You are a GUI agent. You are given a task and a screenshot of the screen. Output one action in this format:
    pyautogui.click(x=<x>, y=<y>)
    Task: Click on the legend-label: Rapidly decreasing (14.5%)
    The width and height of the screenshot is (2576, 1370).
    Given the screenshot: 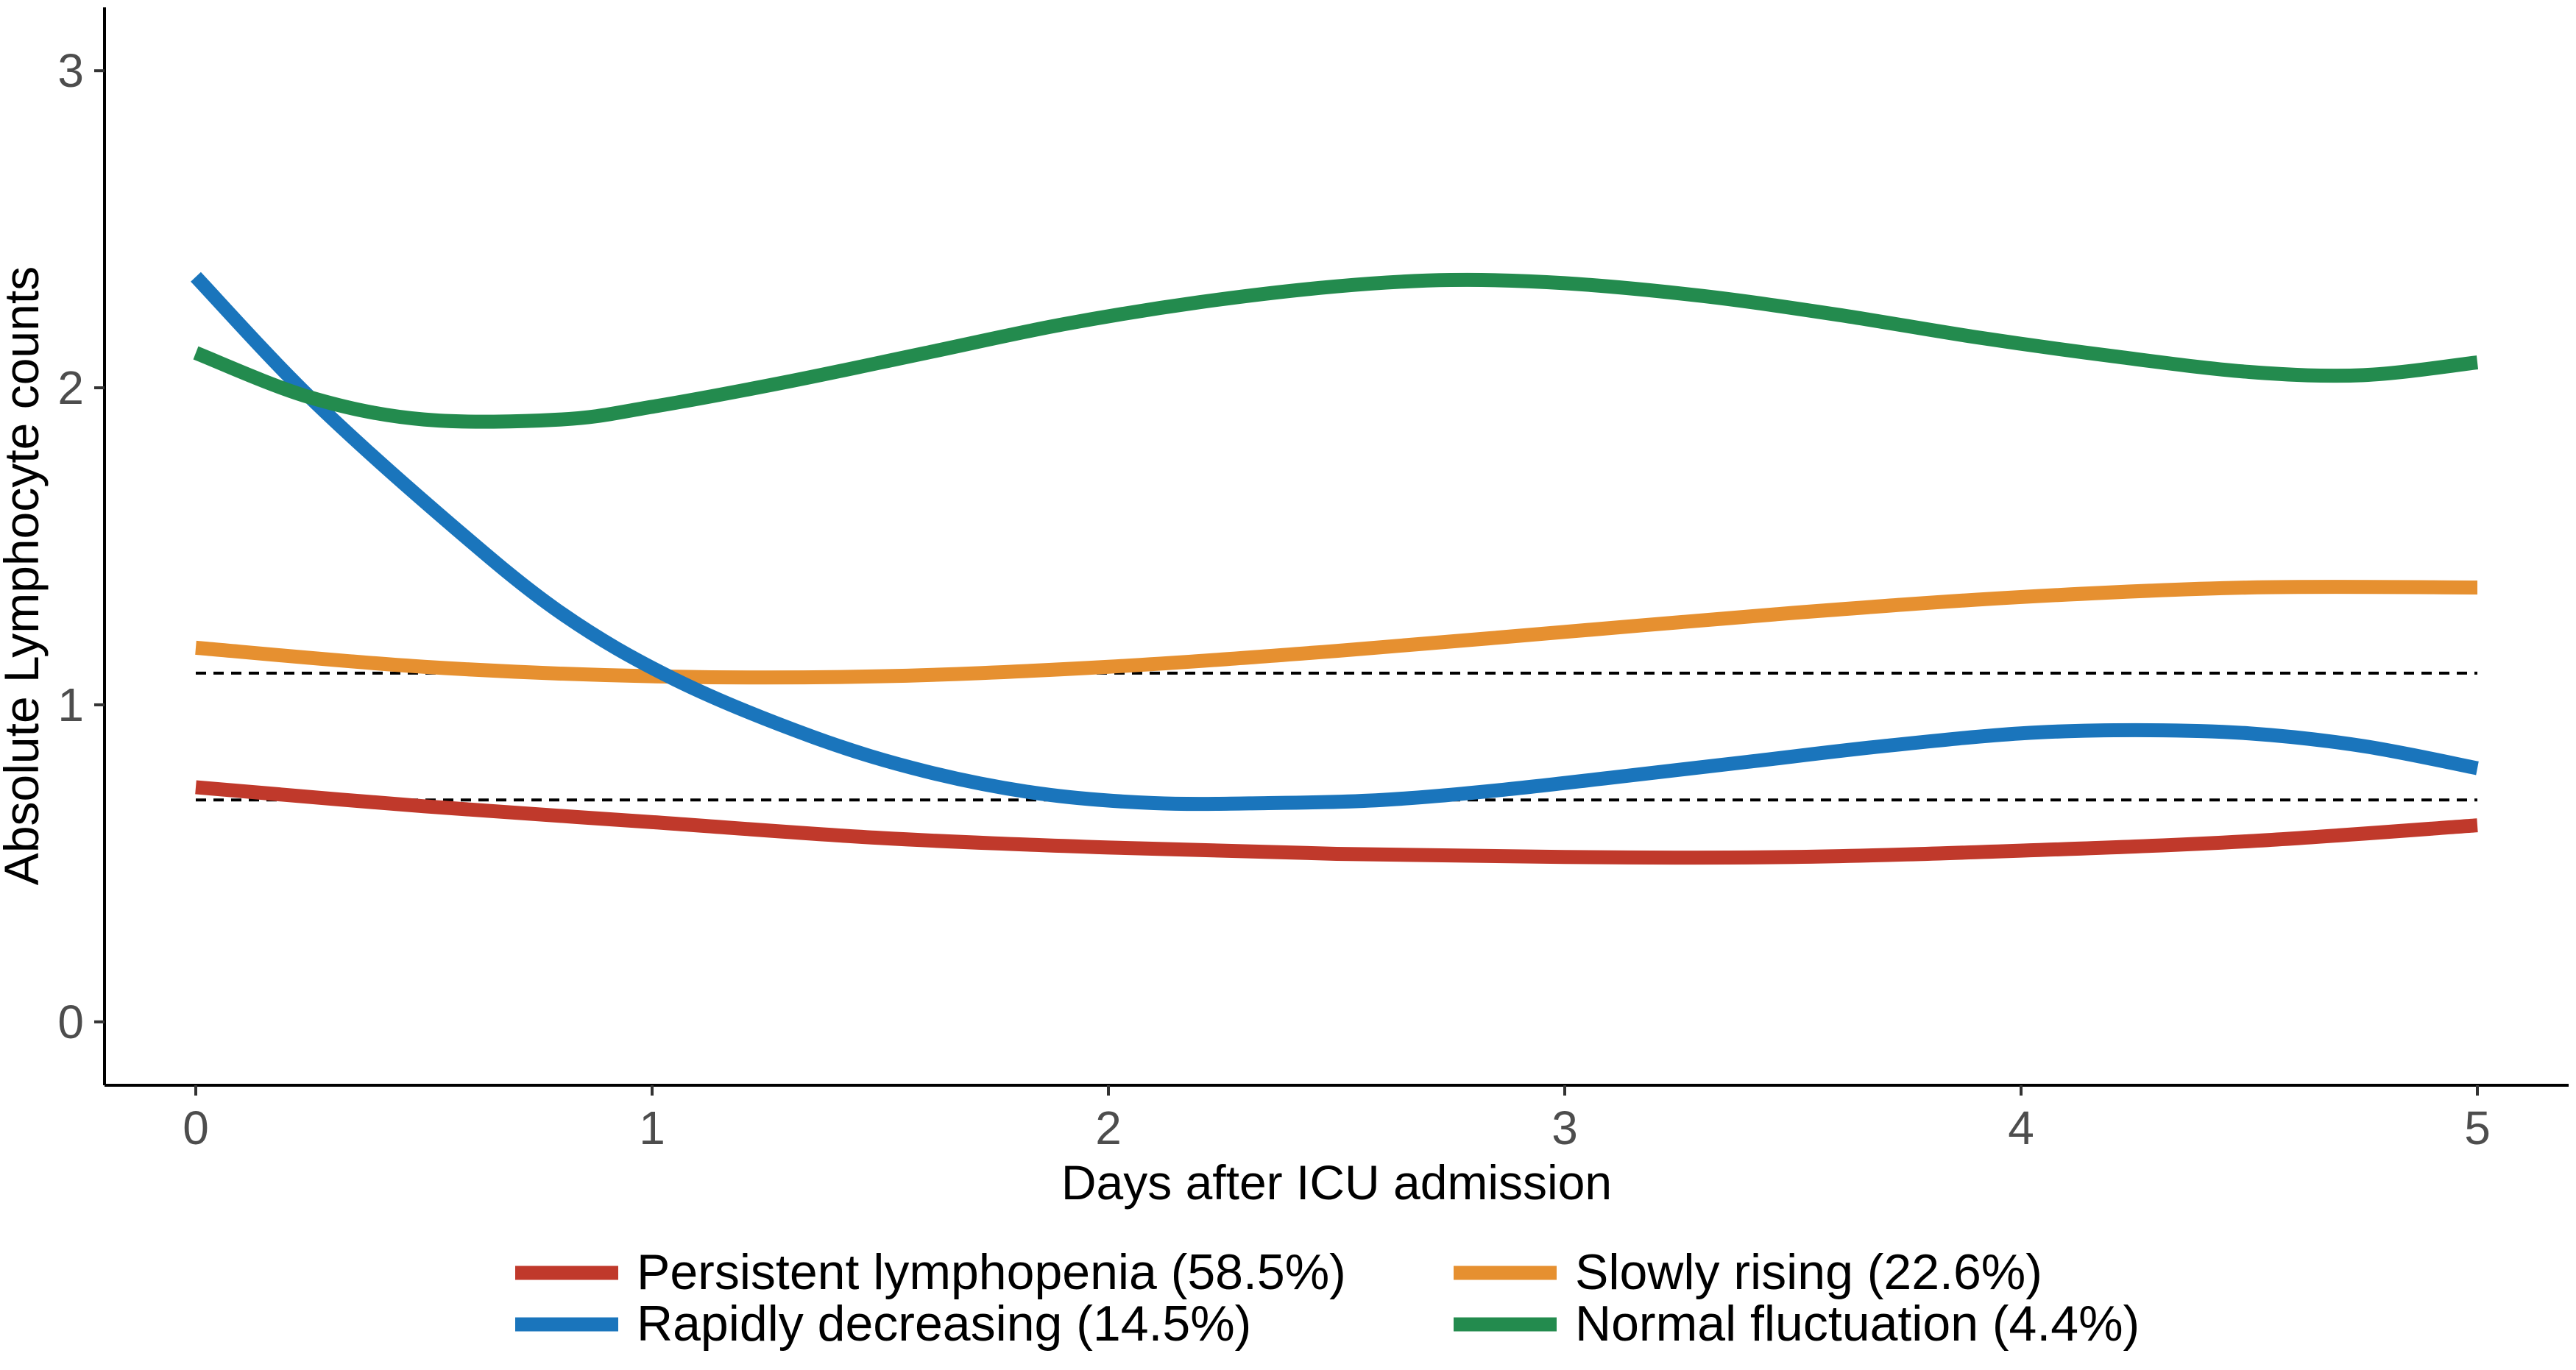 What is the action you would take?
    pyautogui.click(x=944, y=1324)
    